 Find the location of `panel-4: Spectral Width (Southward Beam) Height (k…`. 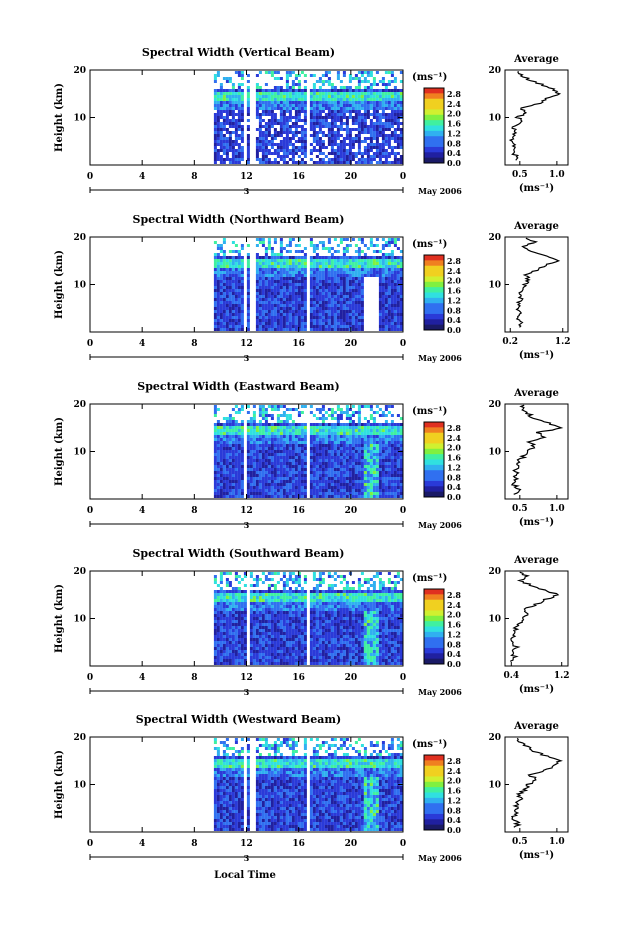

panel-4: Spectral Width (Southward Beam) Height (k… is located at coordinates (312, 622).